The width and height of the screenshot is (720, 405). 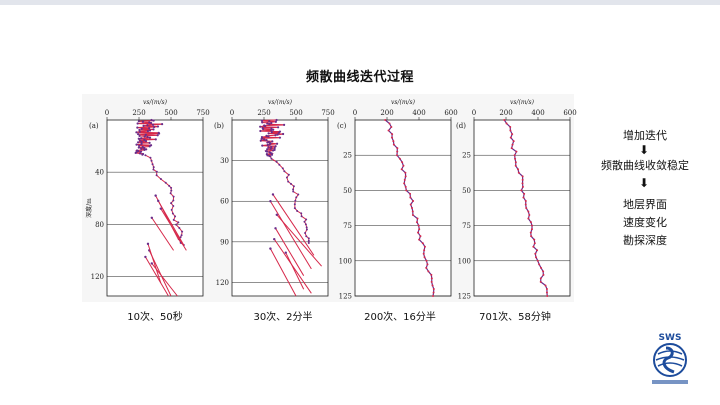 I want to click on x-axis-label: vs/(m/s), so click(x=403, y=102).